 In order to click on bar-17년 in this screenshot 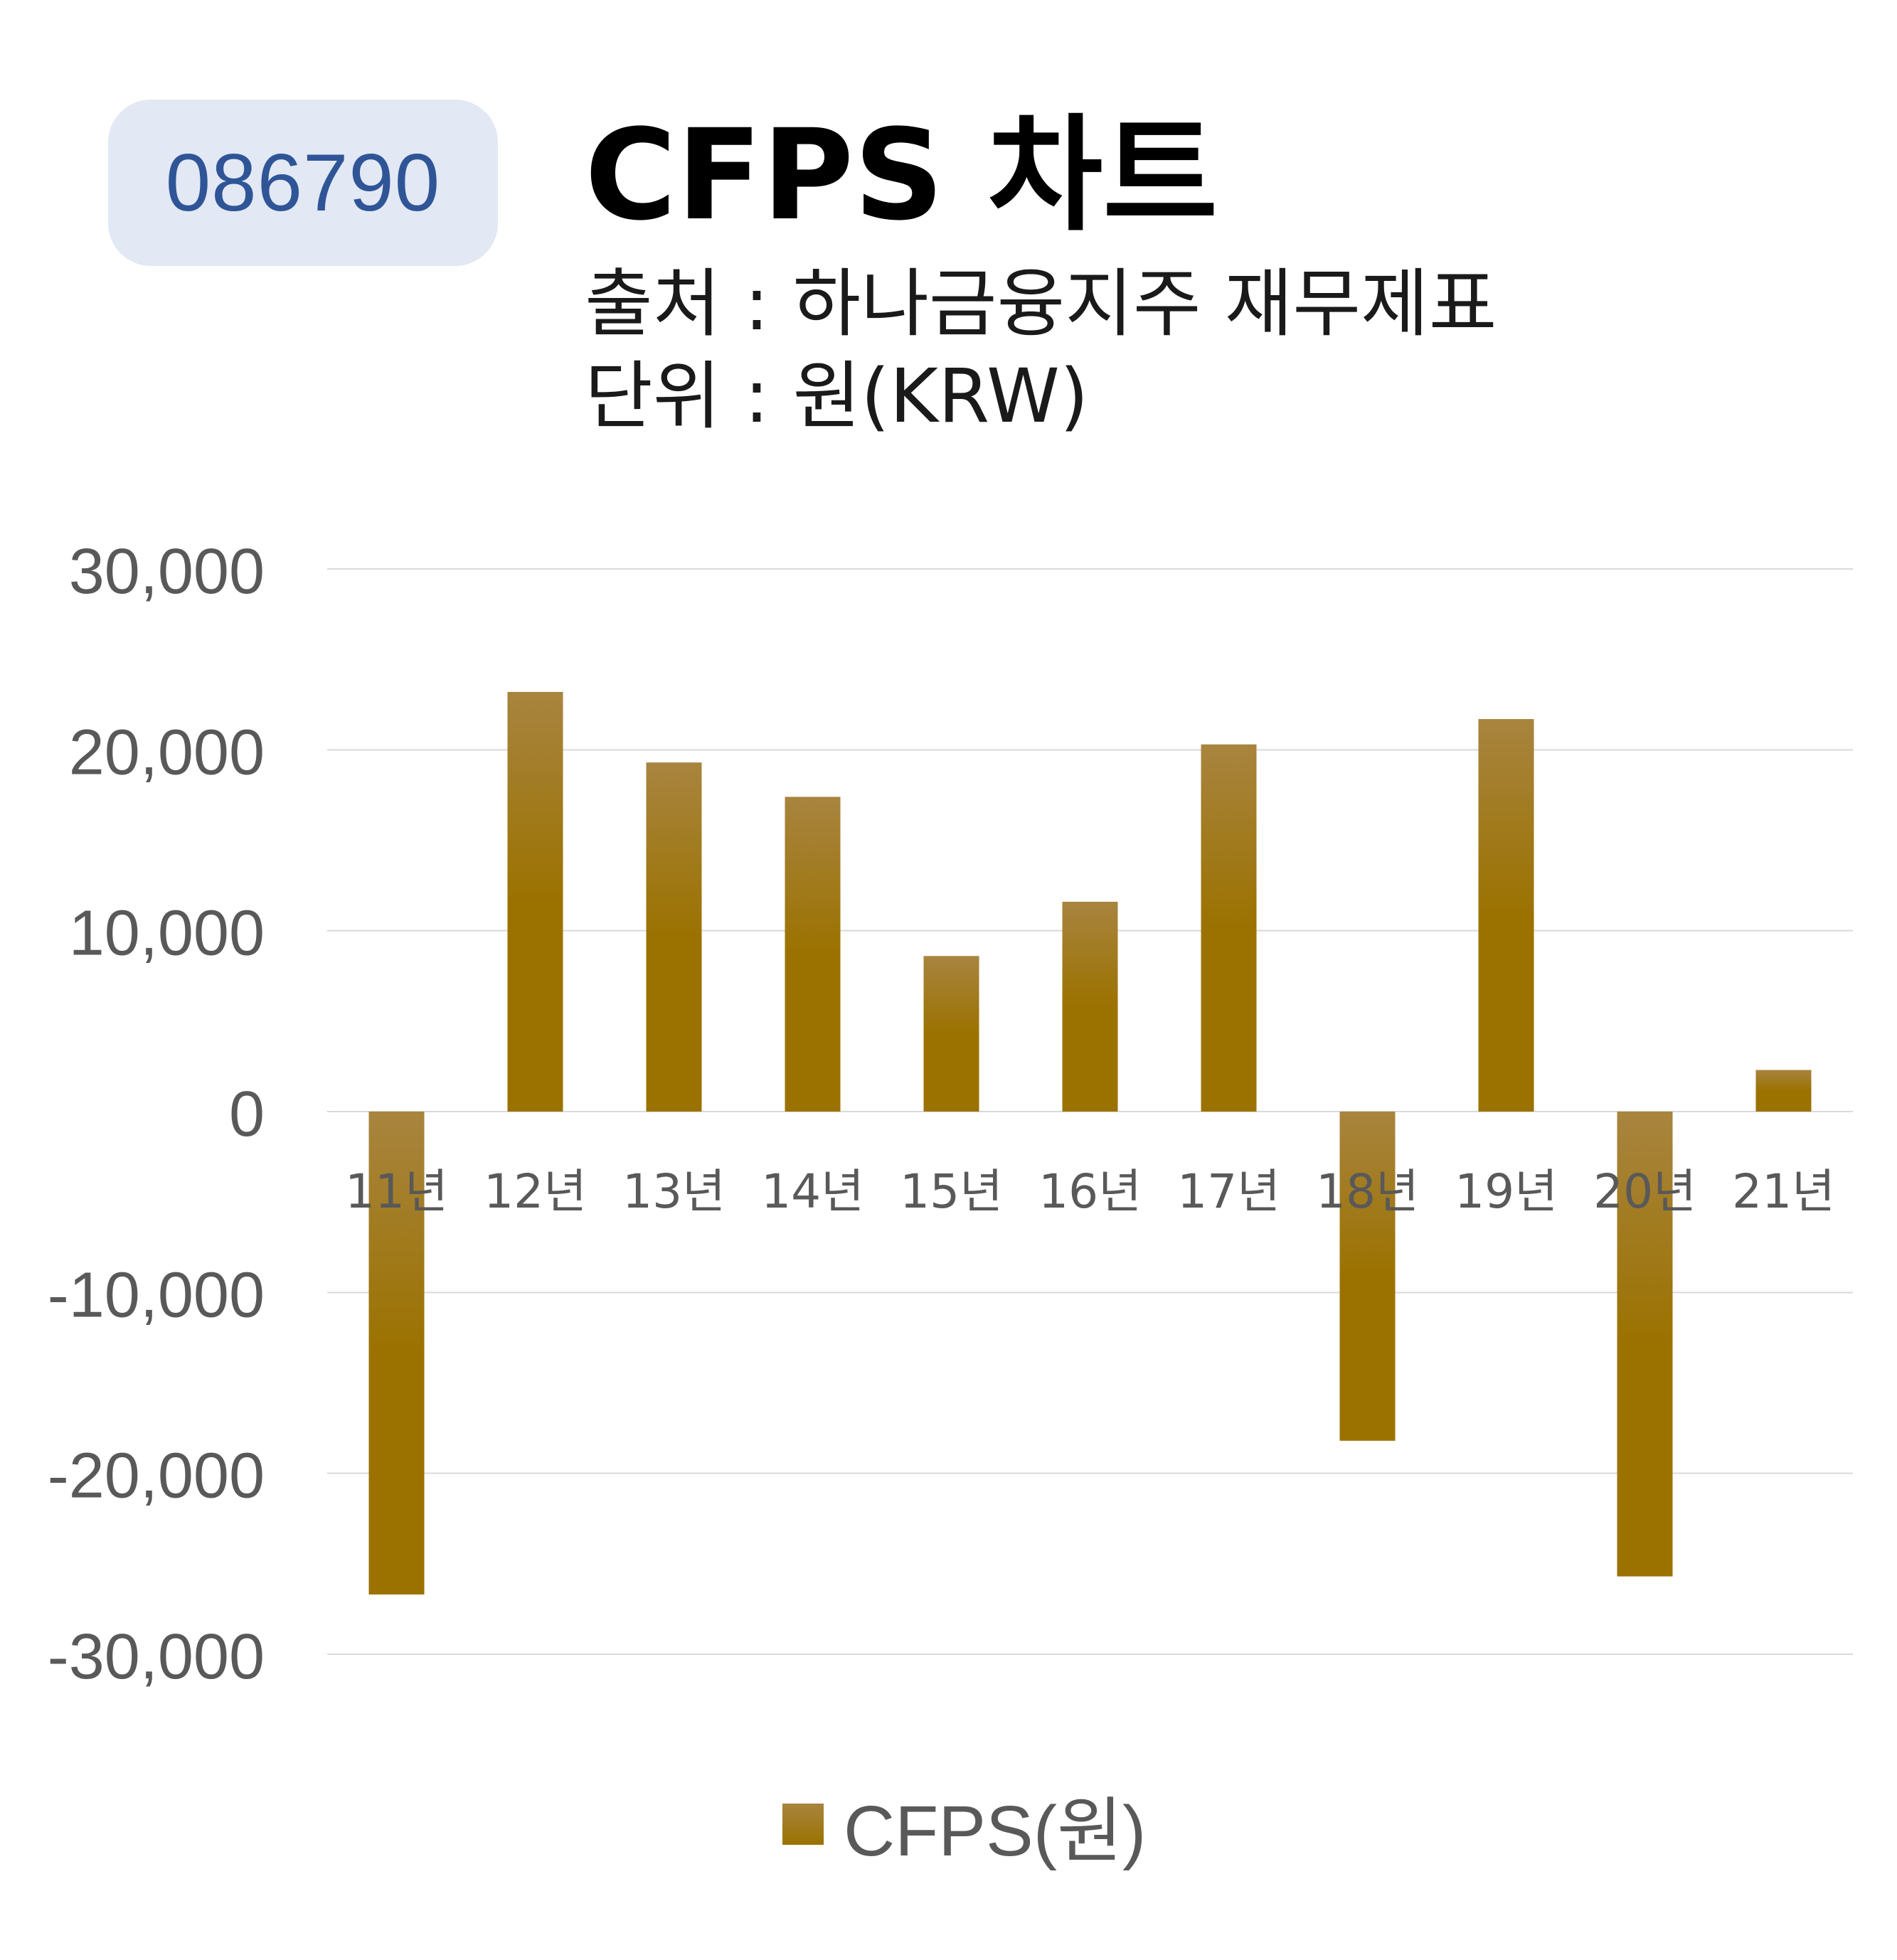, I will do `click(1229, 928)`.